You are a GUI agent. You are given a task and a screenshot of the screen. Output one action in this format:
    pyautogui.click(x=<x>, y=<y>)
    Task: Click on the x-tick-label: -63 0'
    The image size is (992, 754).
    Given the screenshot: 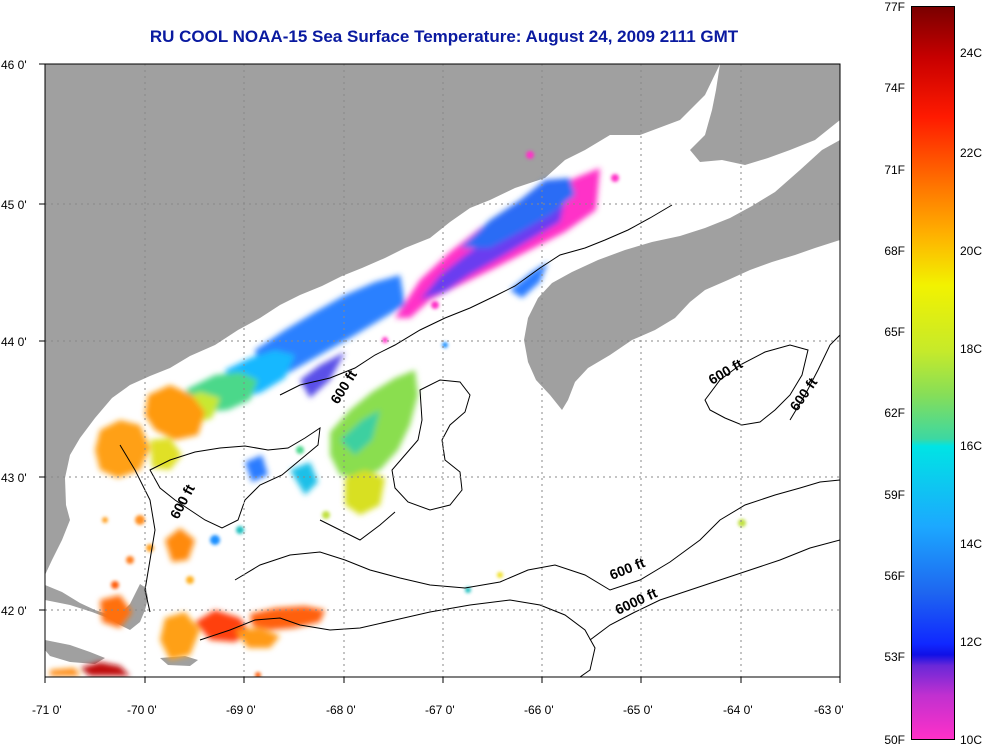 What is the action you would take?
    pyautogui.click(x=829, y=710)
    